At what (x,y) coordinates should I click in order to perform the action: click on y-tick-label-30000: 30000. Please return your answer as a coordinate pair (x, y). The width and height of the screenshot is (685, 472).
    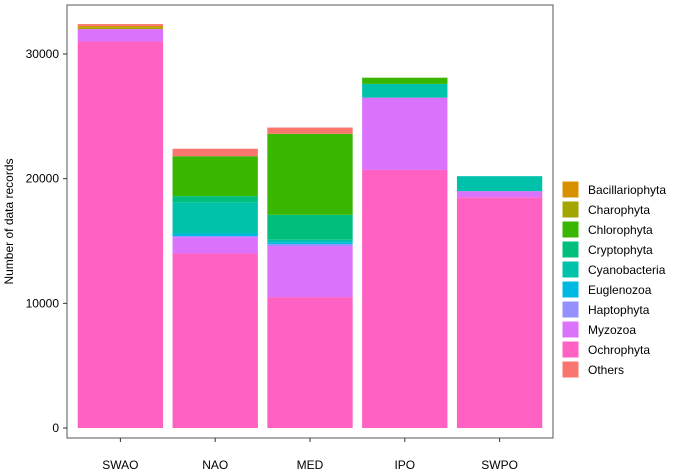
    Looking at the image, I should click on (43, 54).